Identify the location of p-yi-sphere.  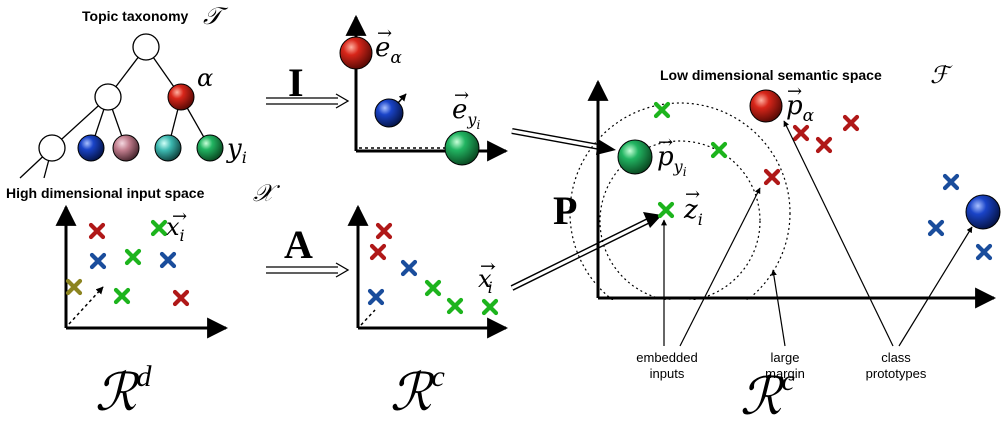
(635, 157).